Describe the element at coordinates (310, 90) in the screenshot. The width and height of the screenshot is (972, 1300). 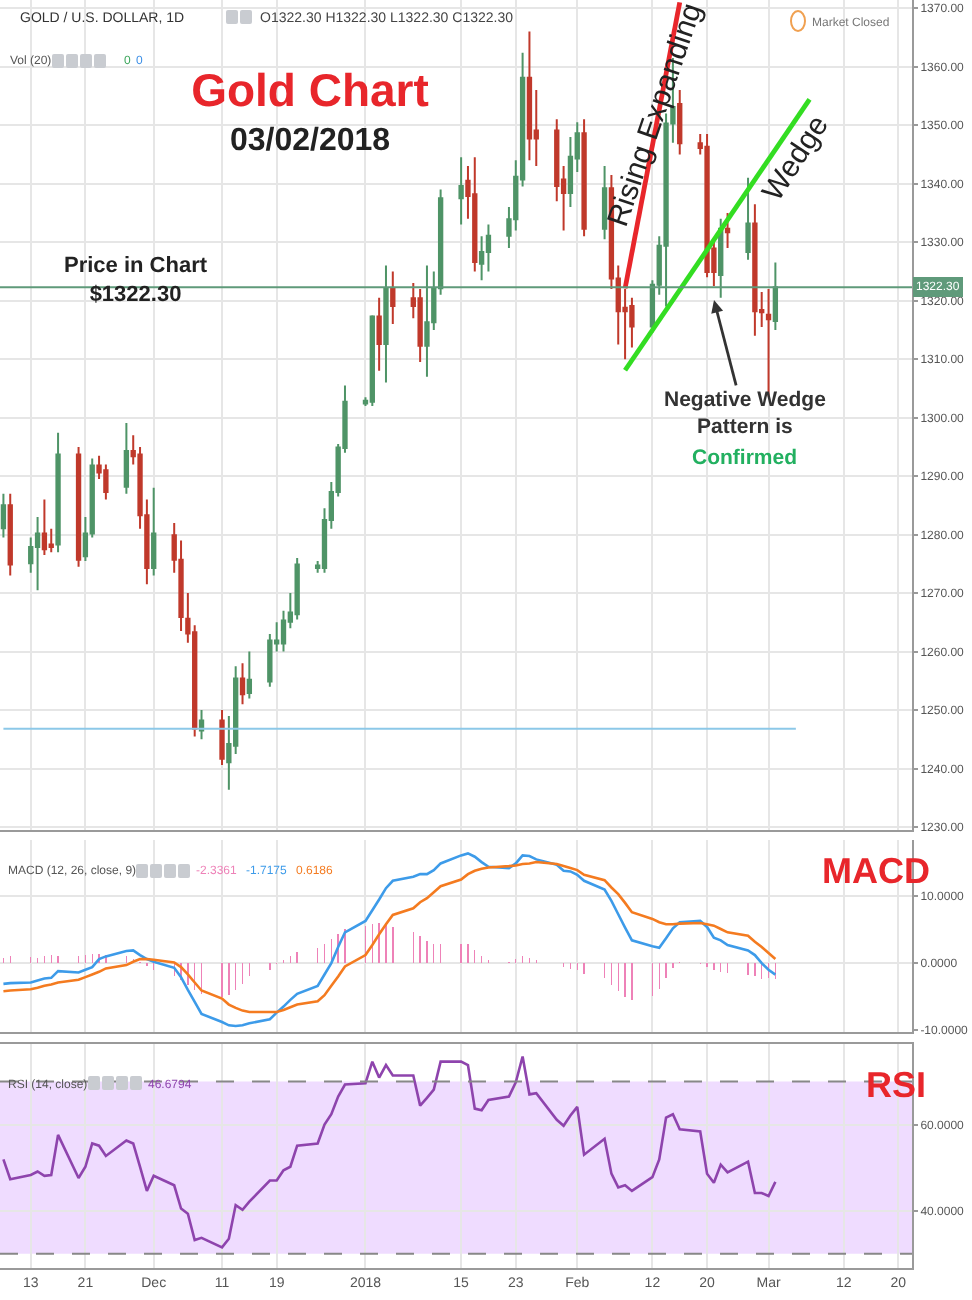
I see `text: Gold Chart` at that location.